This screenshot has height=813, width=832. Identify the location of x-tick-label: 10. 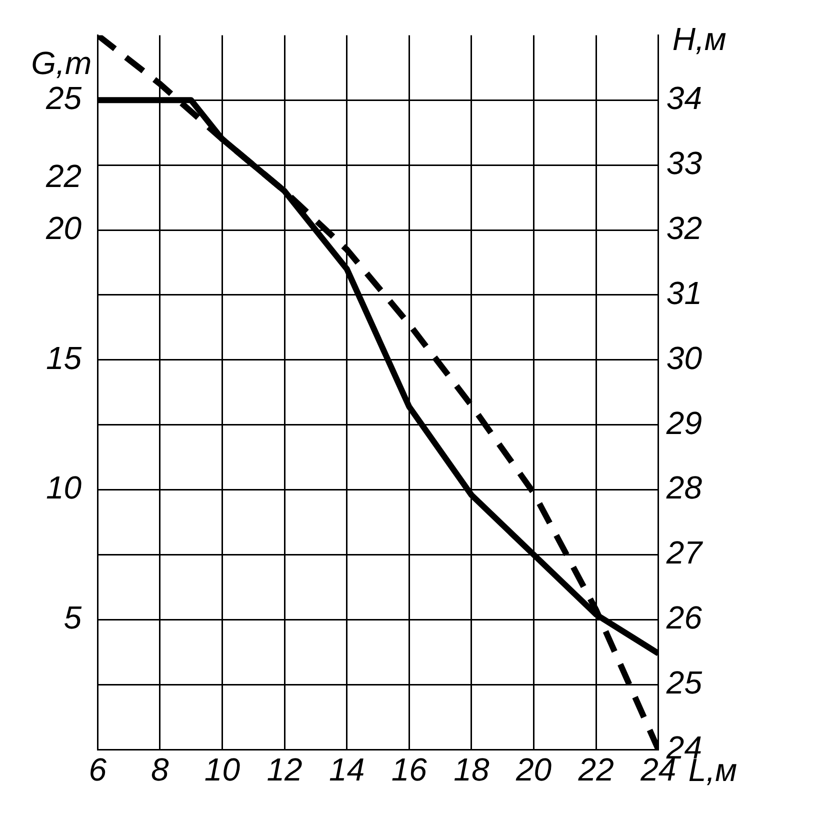
(222, 770).